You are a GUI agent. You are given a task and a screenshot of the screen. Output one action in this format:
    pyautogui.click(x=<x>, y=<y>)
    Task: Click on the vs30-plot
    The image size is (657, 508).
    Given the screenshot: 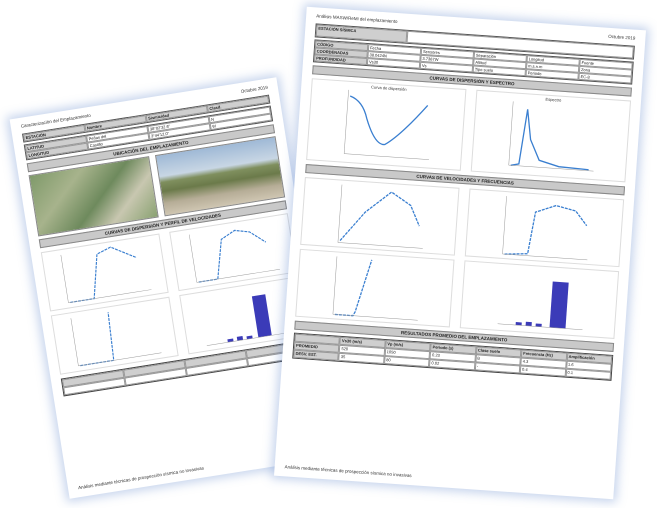 What is the action you would take?
    pyautogui.click(x=375, y=288)
    